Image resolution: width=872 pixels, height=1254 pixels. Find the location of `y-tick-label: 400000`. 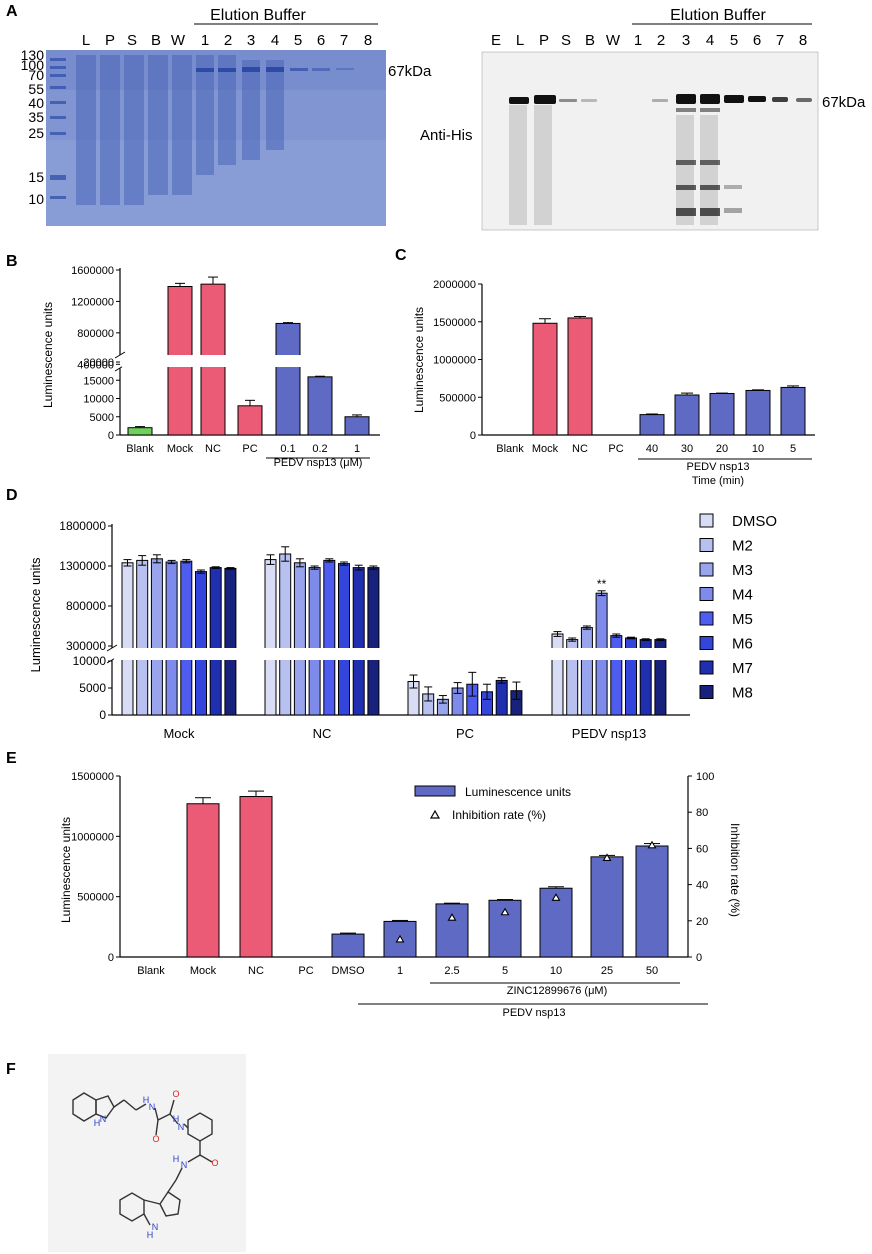

y-tick-label: 400000 is located at coordinates (95, 365).